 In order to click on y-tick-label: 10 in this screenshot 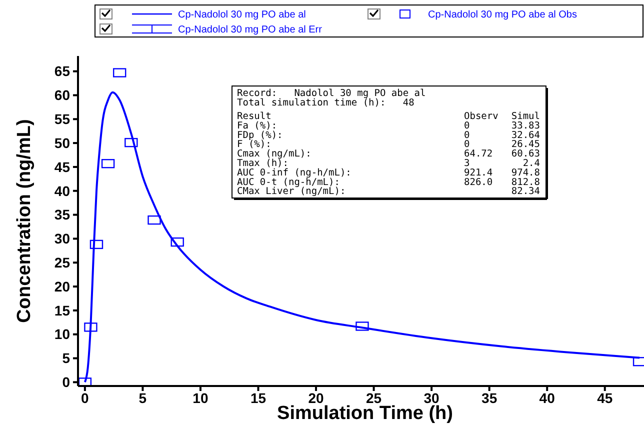, I will do `click(62, 334)`.